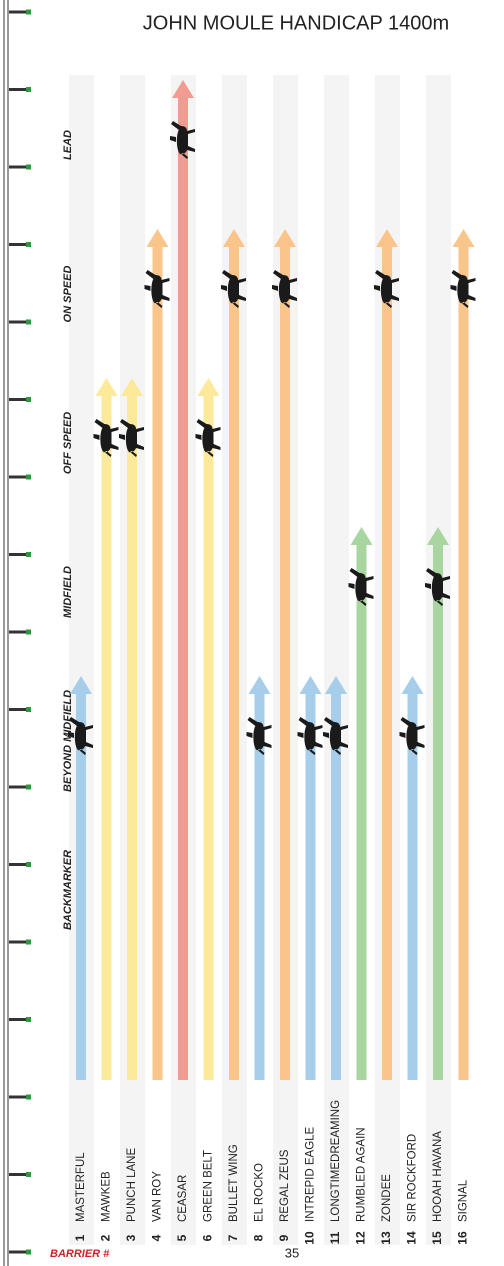  Describe the element at coordinates (68, 890) in the screenshot. I see `position-label: BACKMARKER` at that location.